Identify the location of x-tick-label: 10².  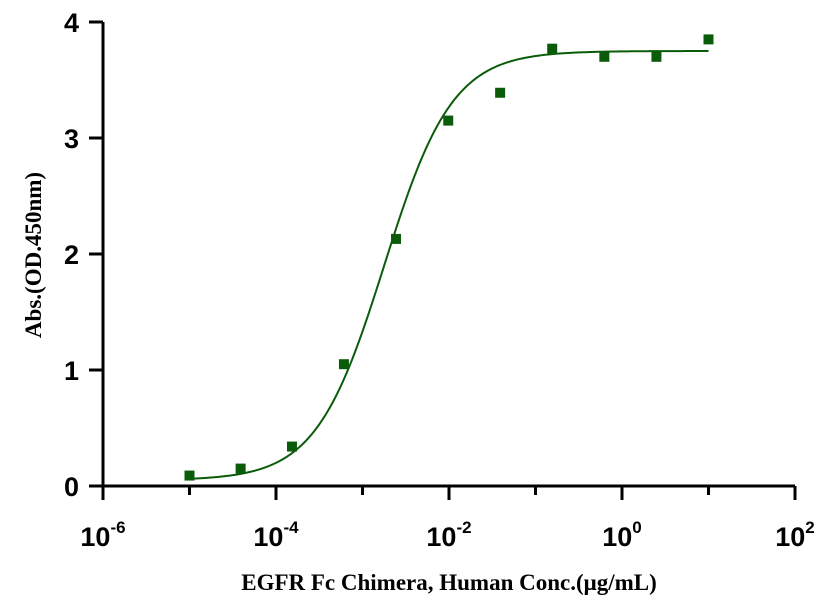
(795, 535).